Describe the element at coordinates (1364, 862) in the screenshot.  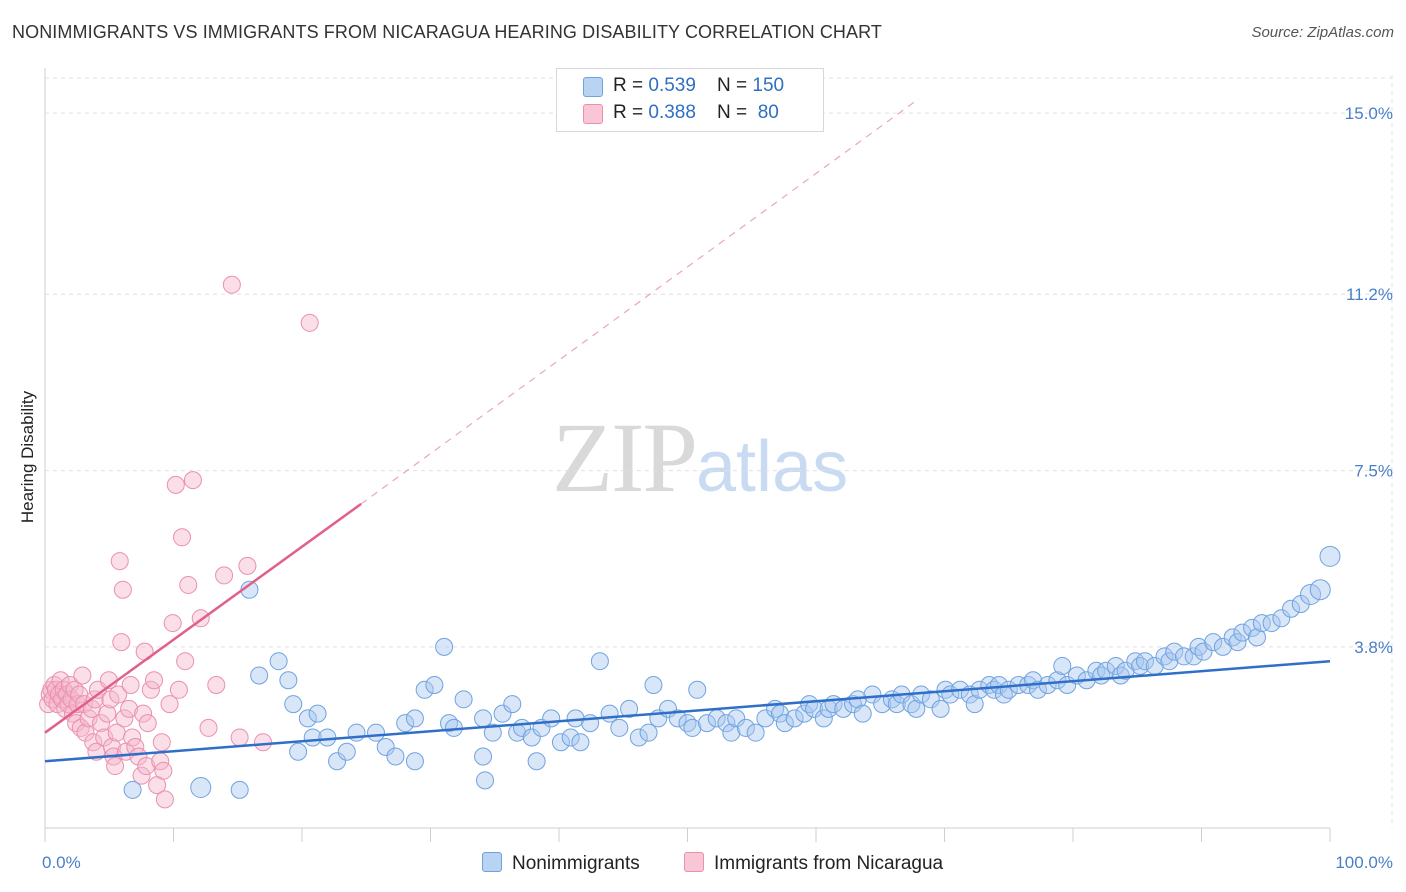
I see `x-tick-label: 100.0%` at that location.